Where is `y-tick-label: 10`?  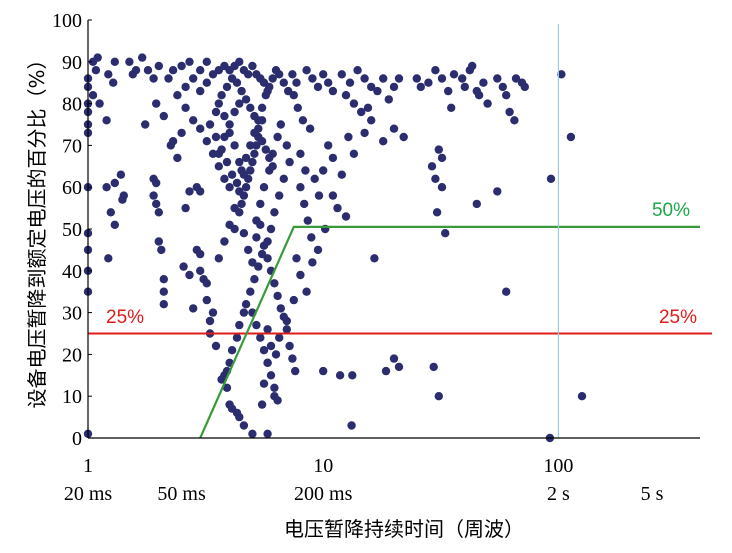
y-tick-label: 10 is located at coordinates (72, 397).